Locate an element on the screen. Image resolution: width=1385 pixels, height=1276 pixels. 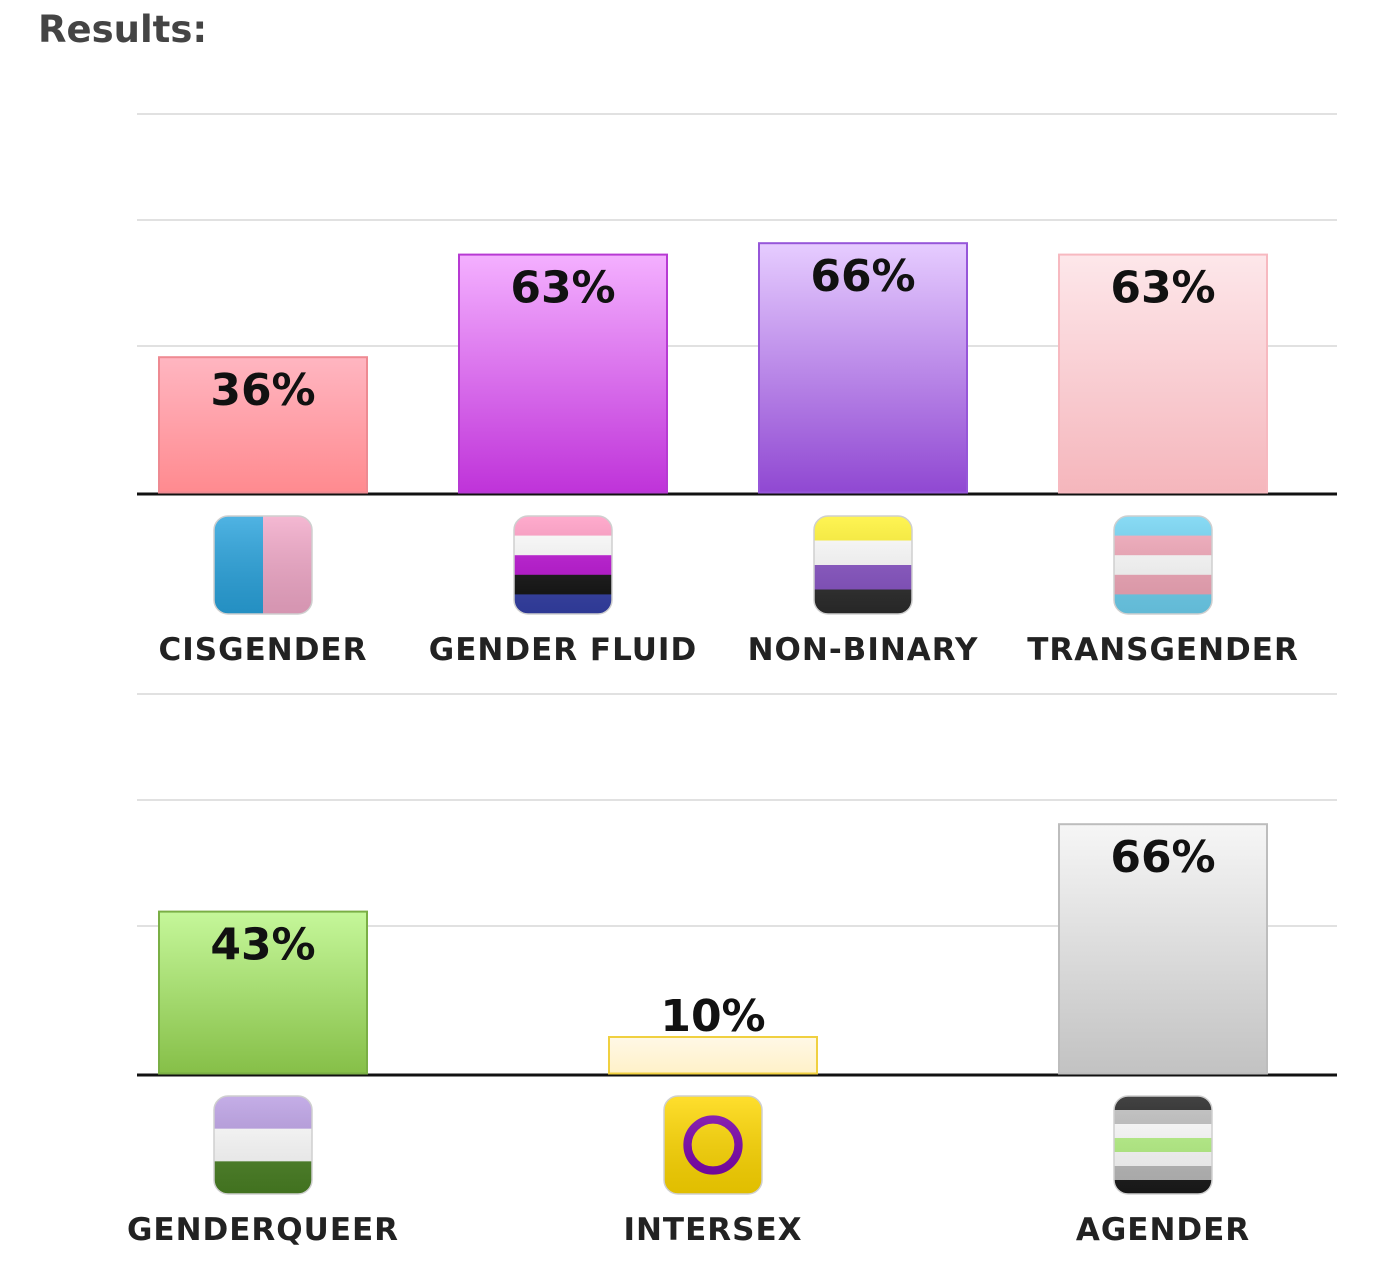
nonbinary-flag-icon is located at coordinates (863, 565).